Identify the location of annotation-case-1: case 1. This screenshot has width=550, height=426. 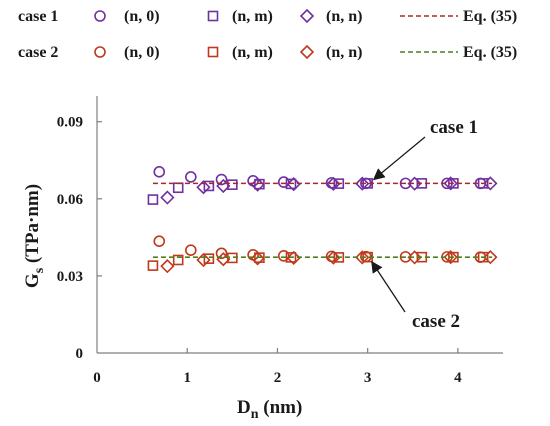
(454, 127).